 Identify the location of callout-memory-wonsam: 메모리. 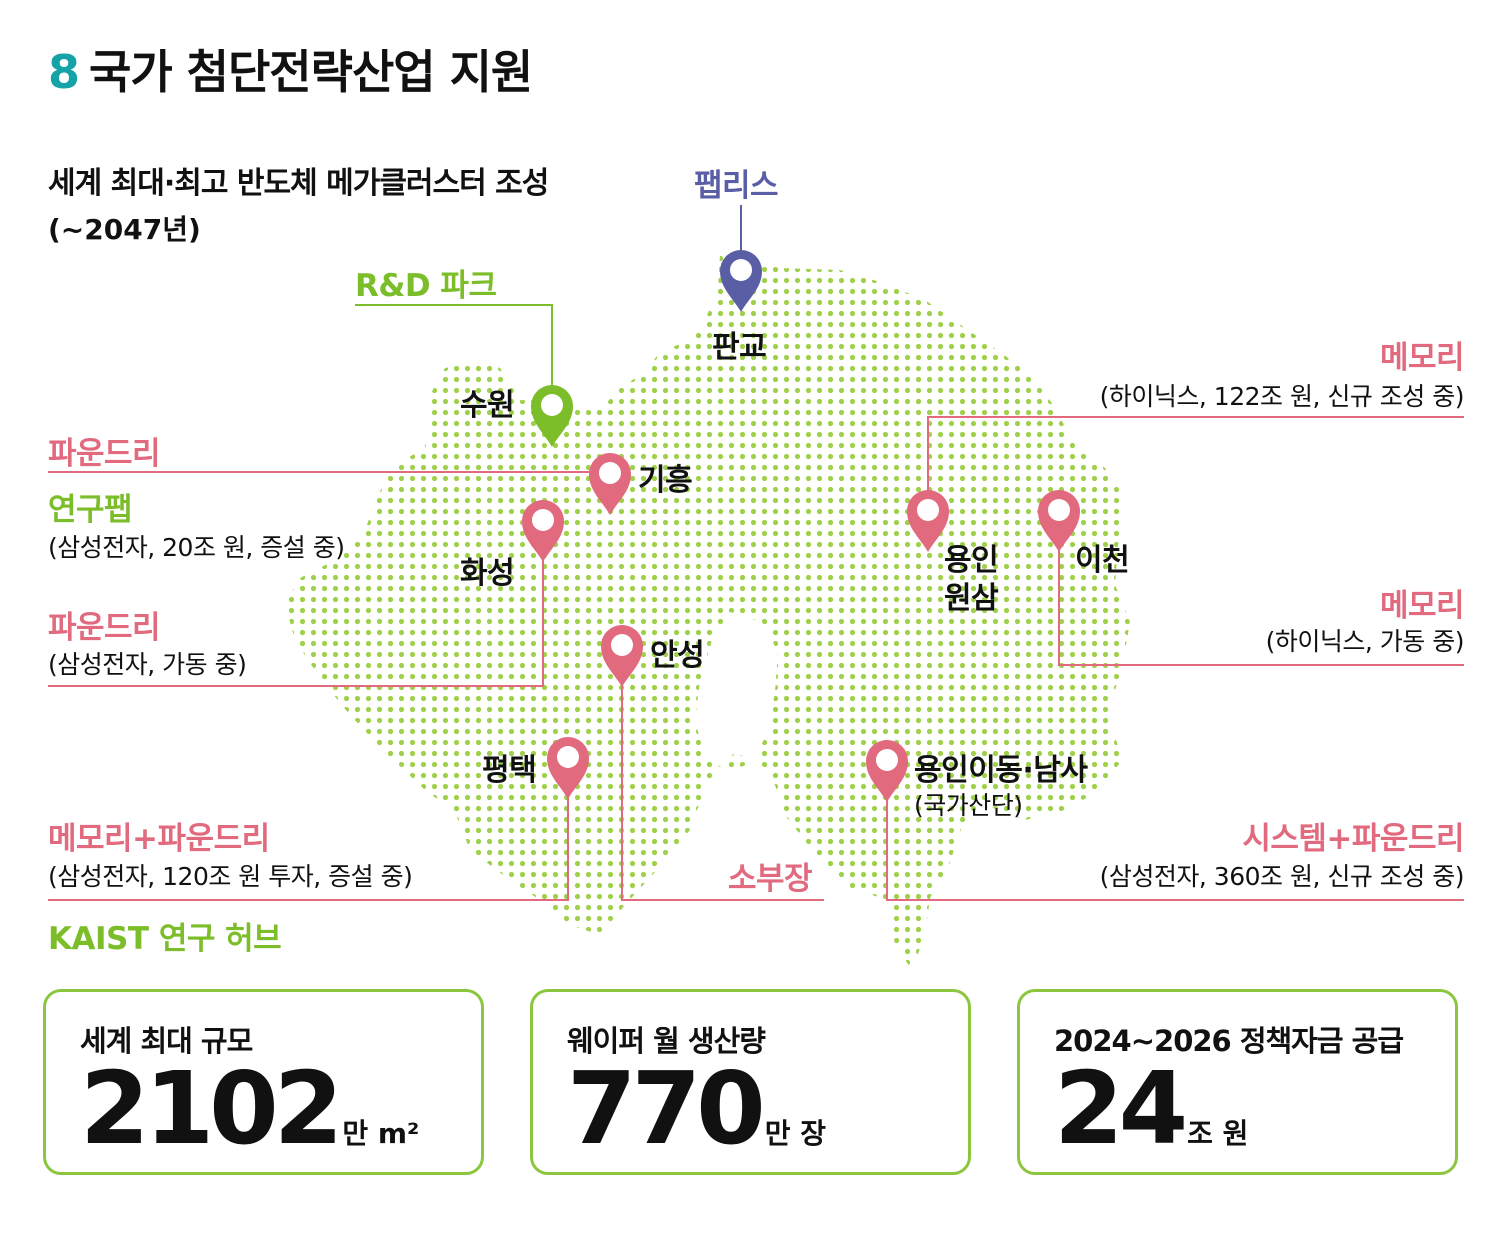
(1422, 358).